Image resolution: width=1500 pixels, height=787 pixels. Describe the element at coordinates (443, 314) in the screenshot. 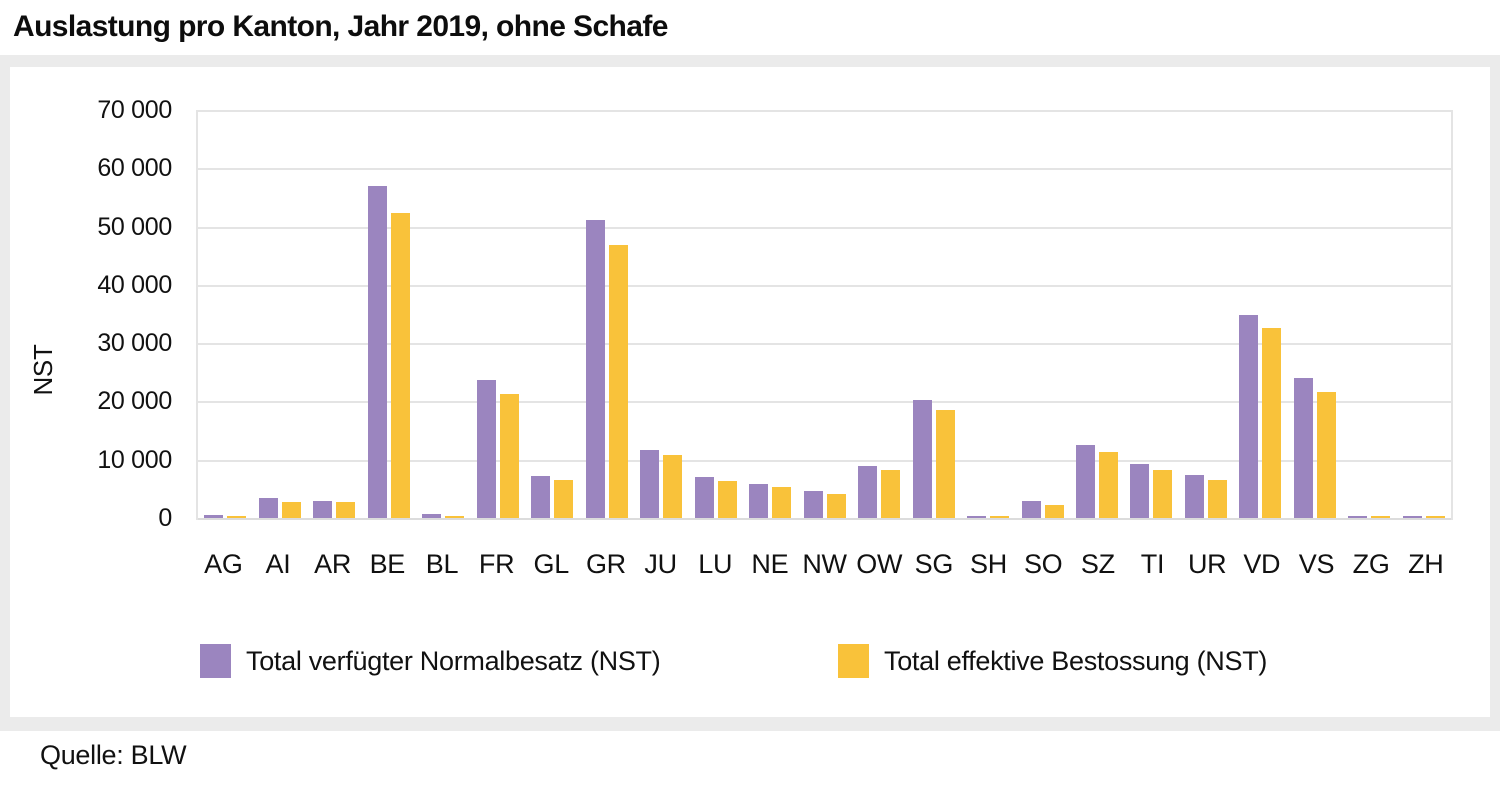

I see `bar-group-bl` at that location.